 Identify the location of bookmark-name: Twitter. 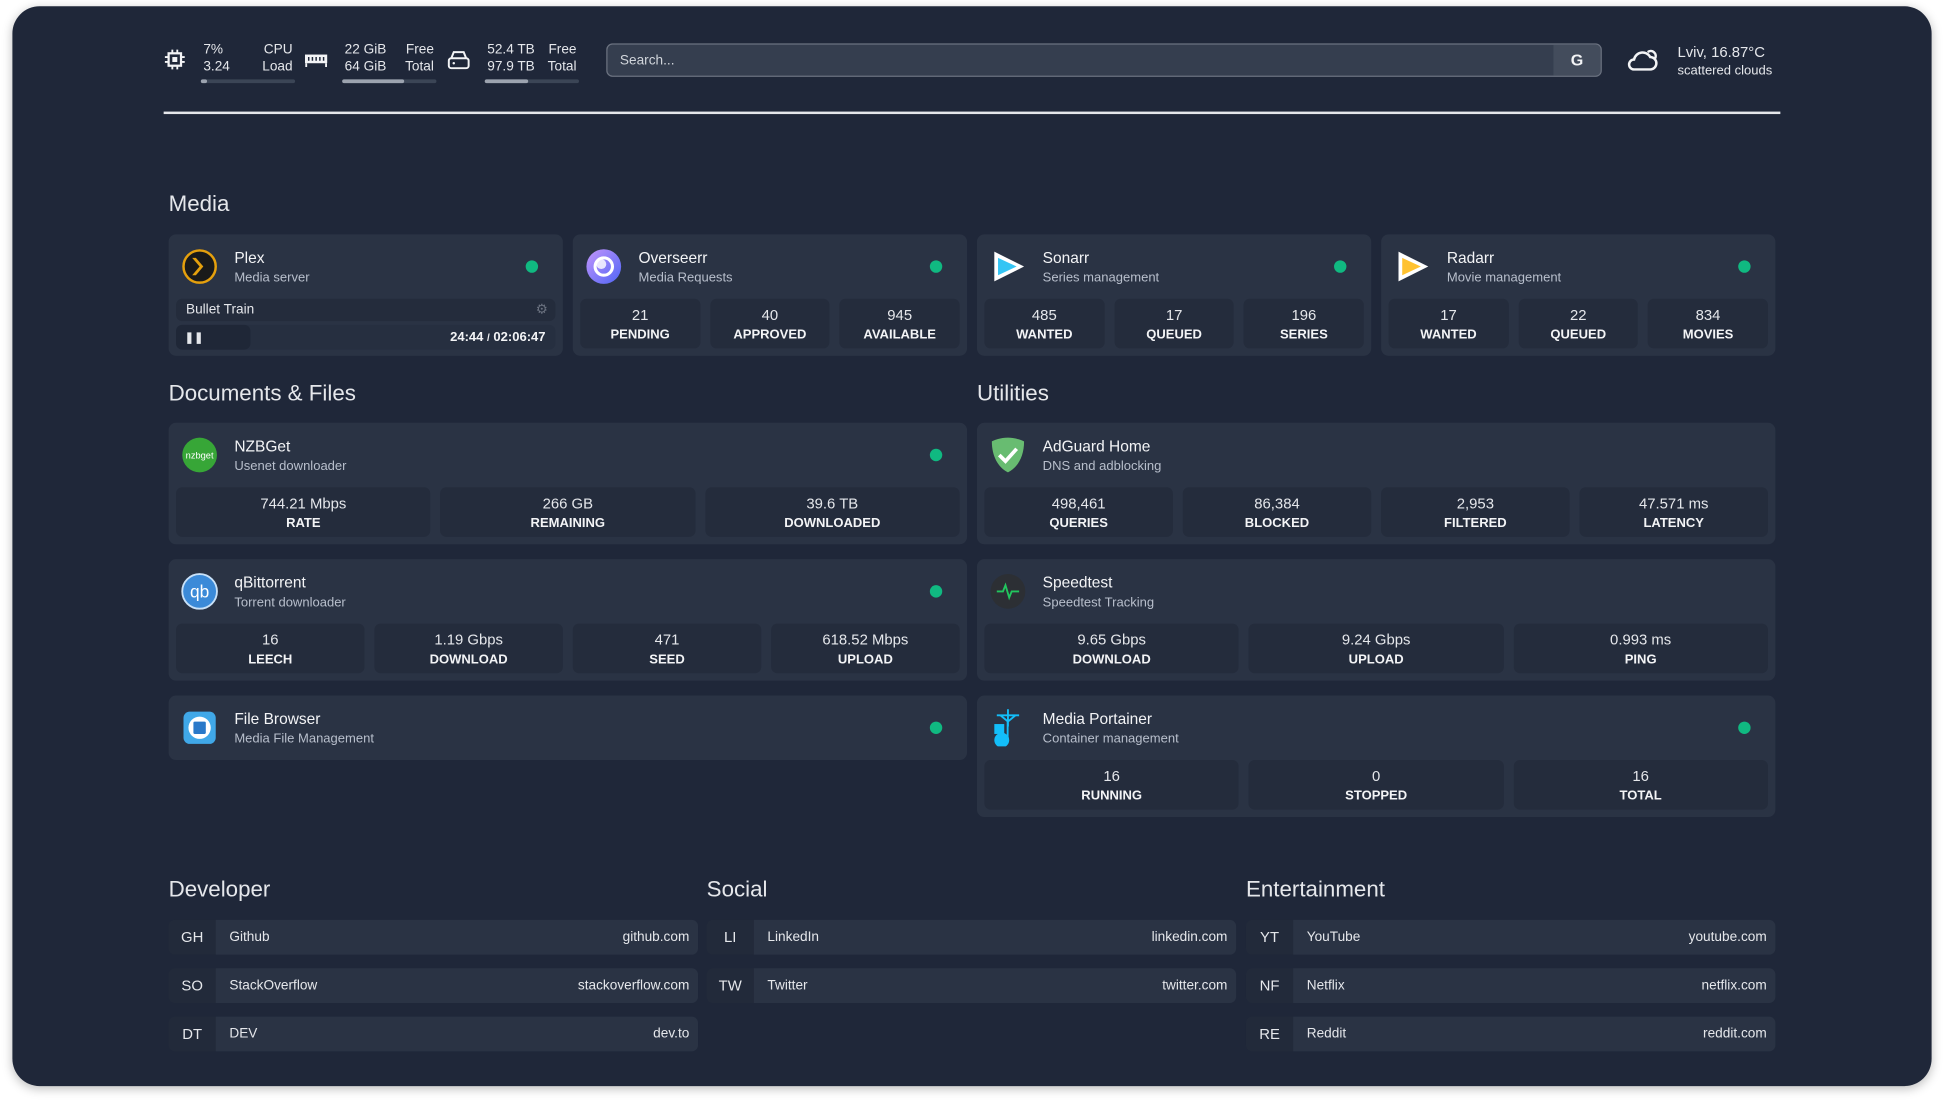
(787, 986).